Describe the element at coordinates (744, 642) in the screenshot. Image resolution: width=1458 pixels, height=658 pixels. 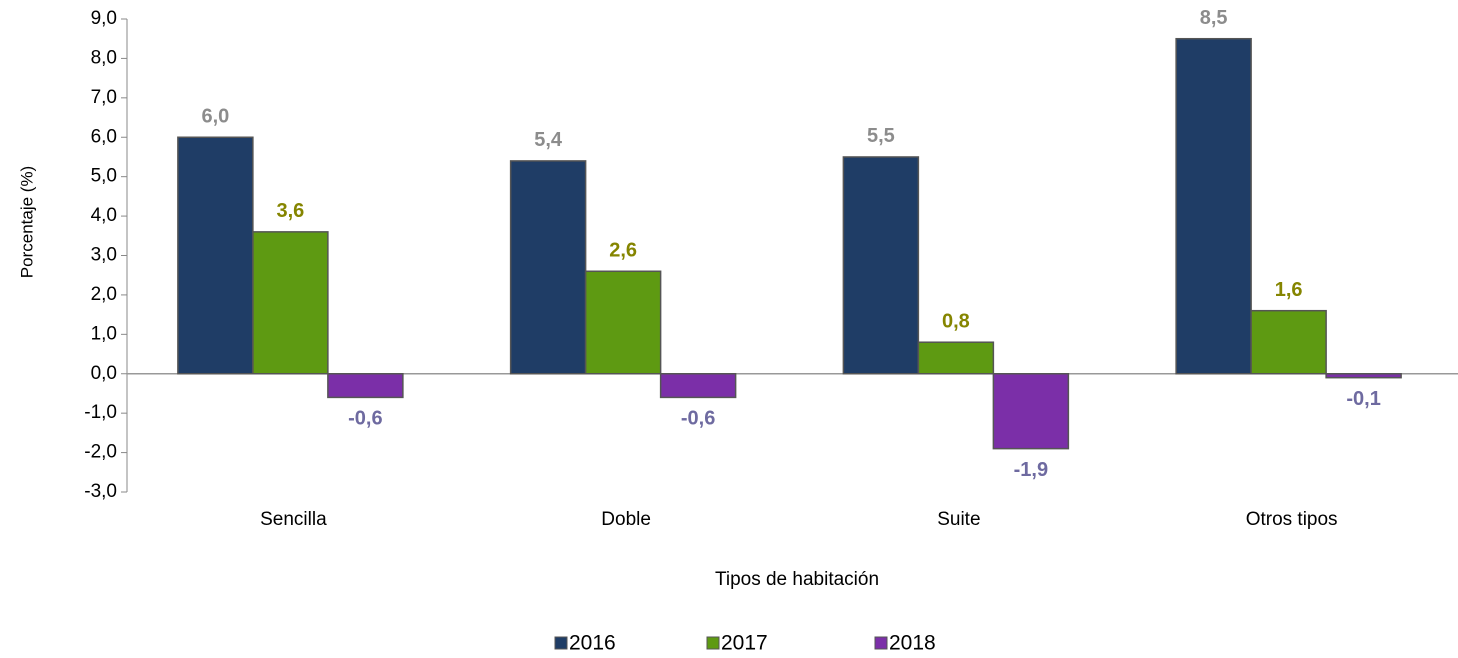
I see `legend-label: 2017` at that location.